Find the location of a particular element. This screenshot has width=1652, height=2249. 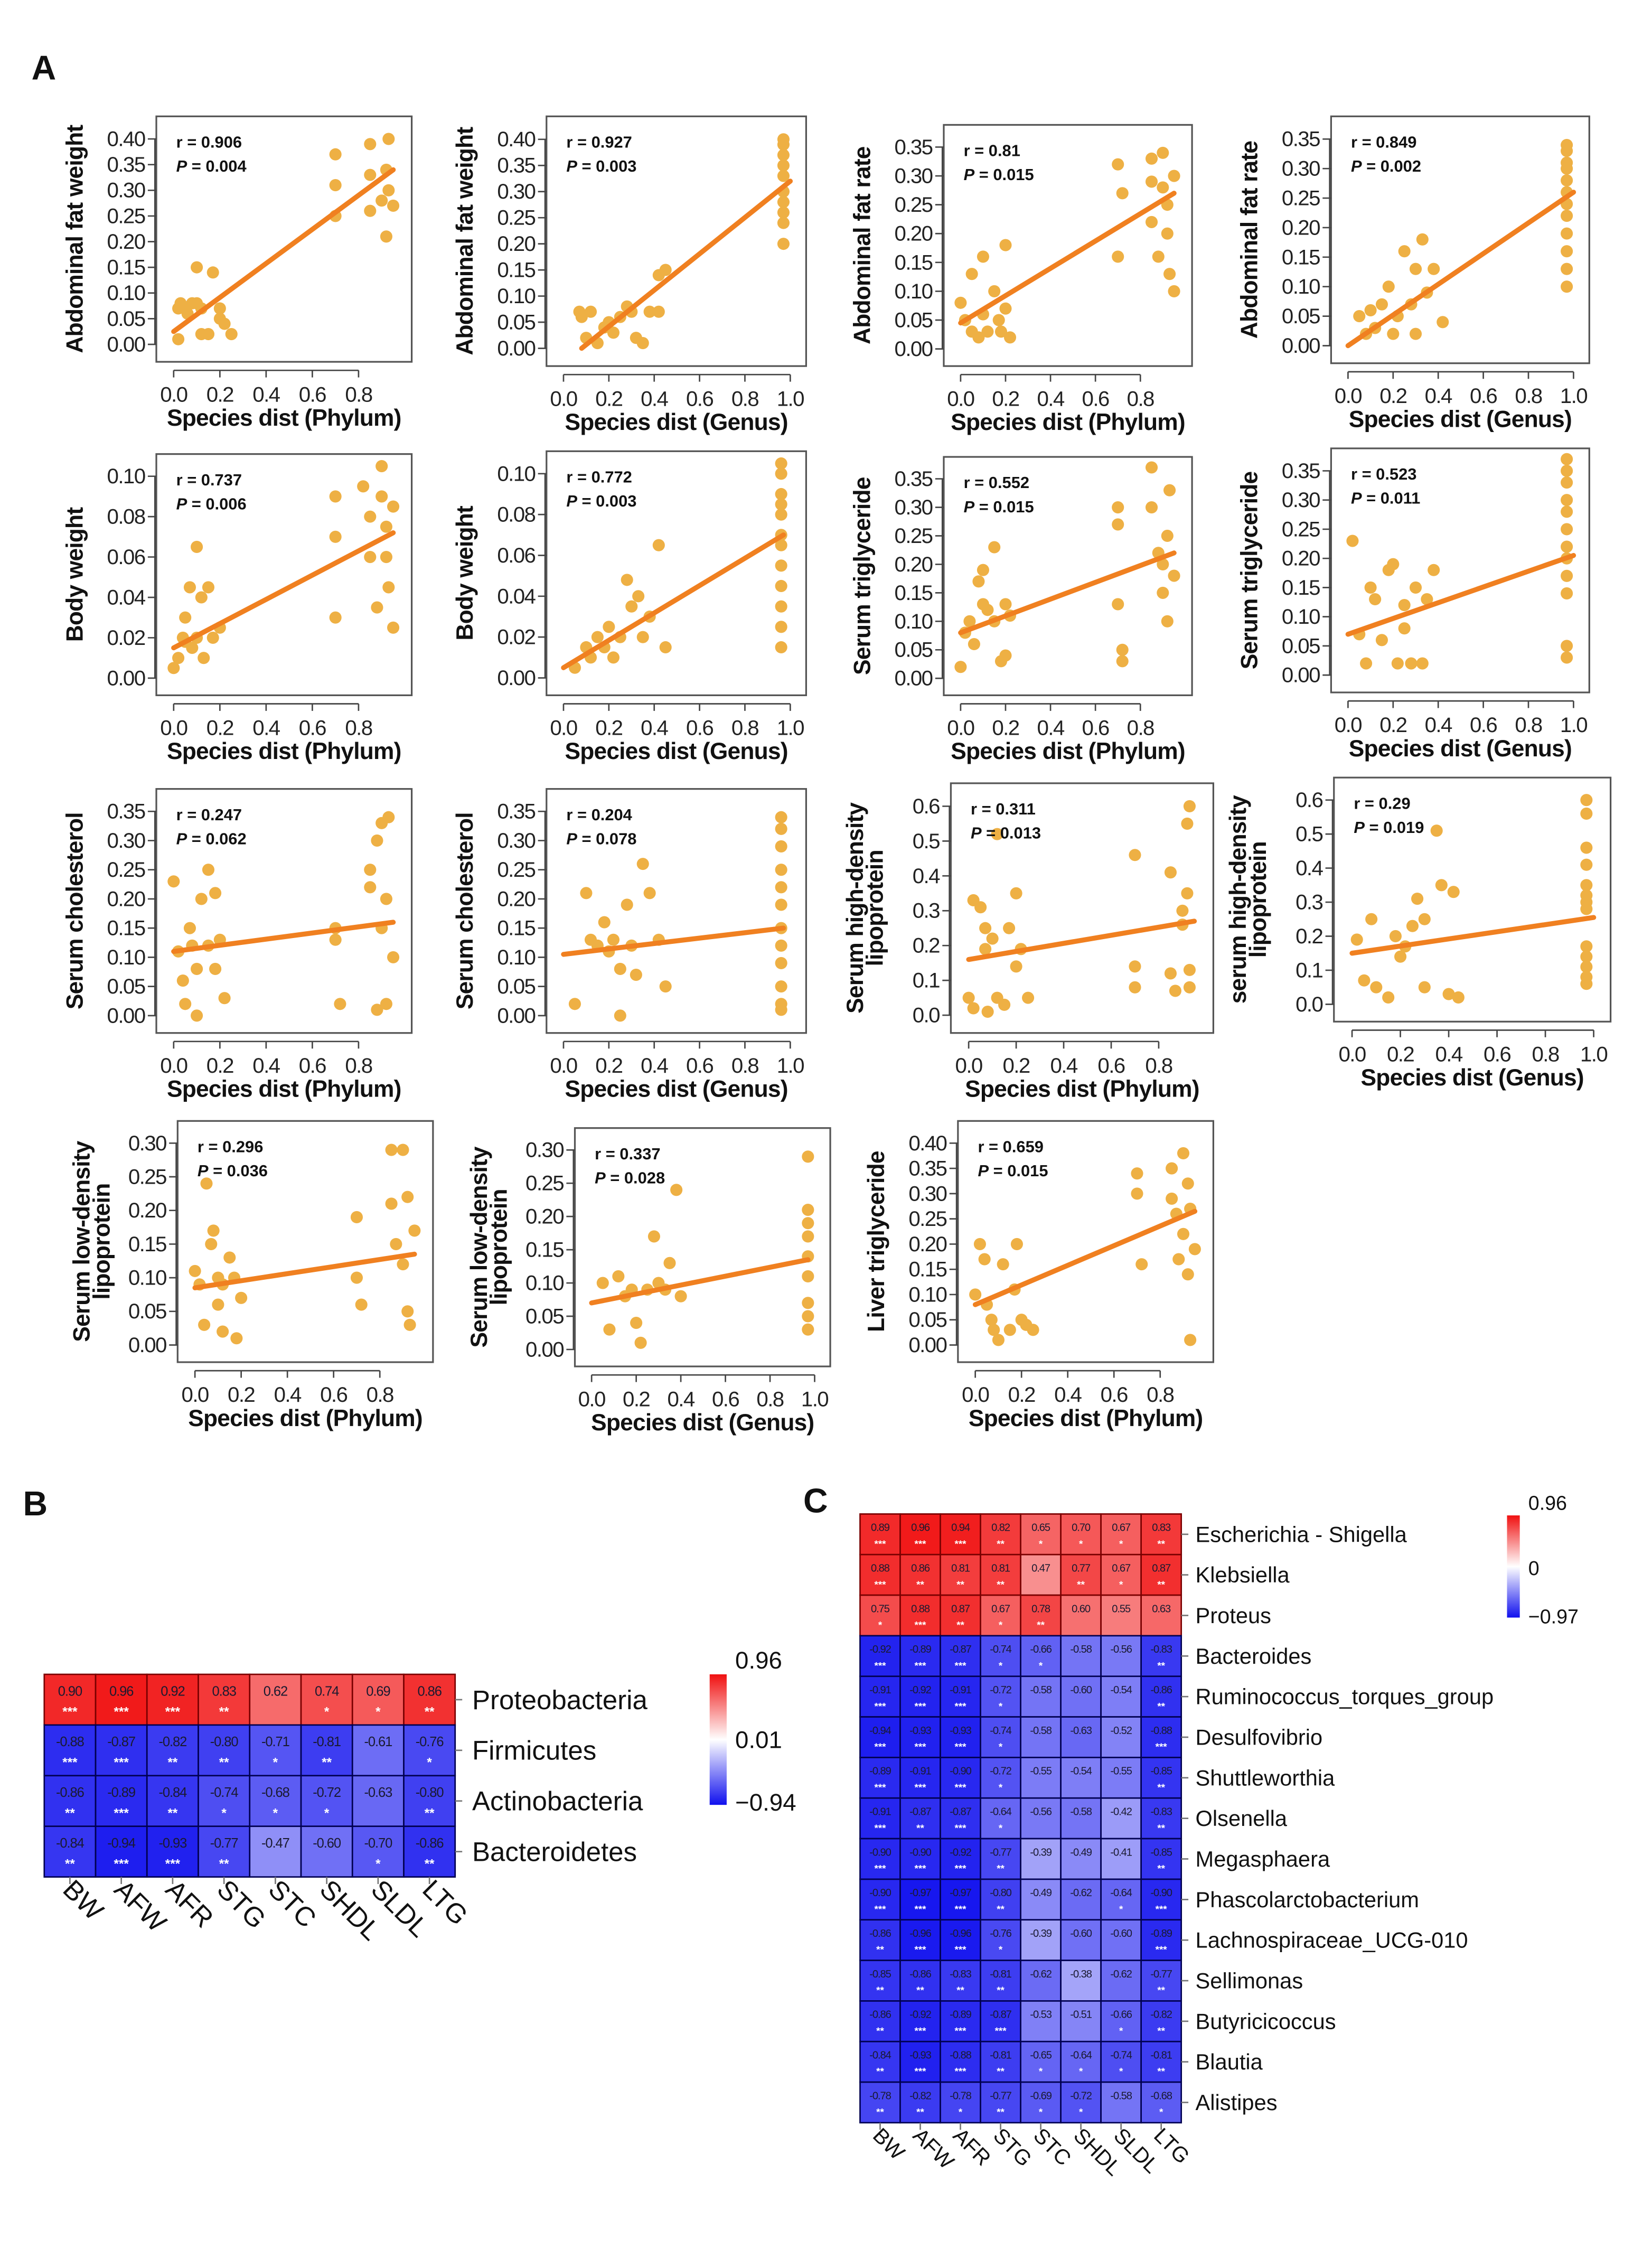

cell-value: -0.49 is located at coordinates (1081, 1852).